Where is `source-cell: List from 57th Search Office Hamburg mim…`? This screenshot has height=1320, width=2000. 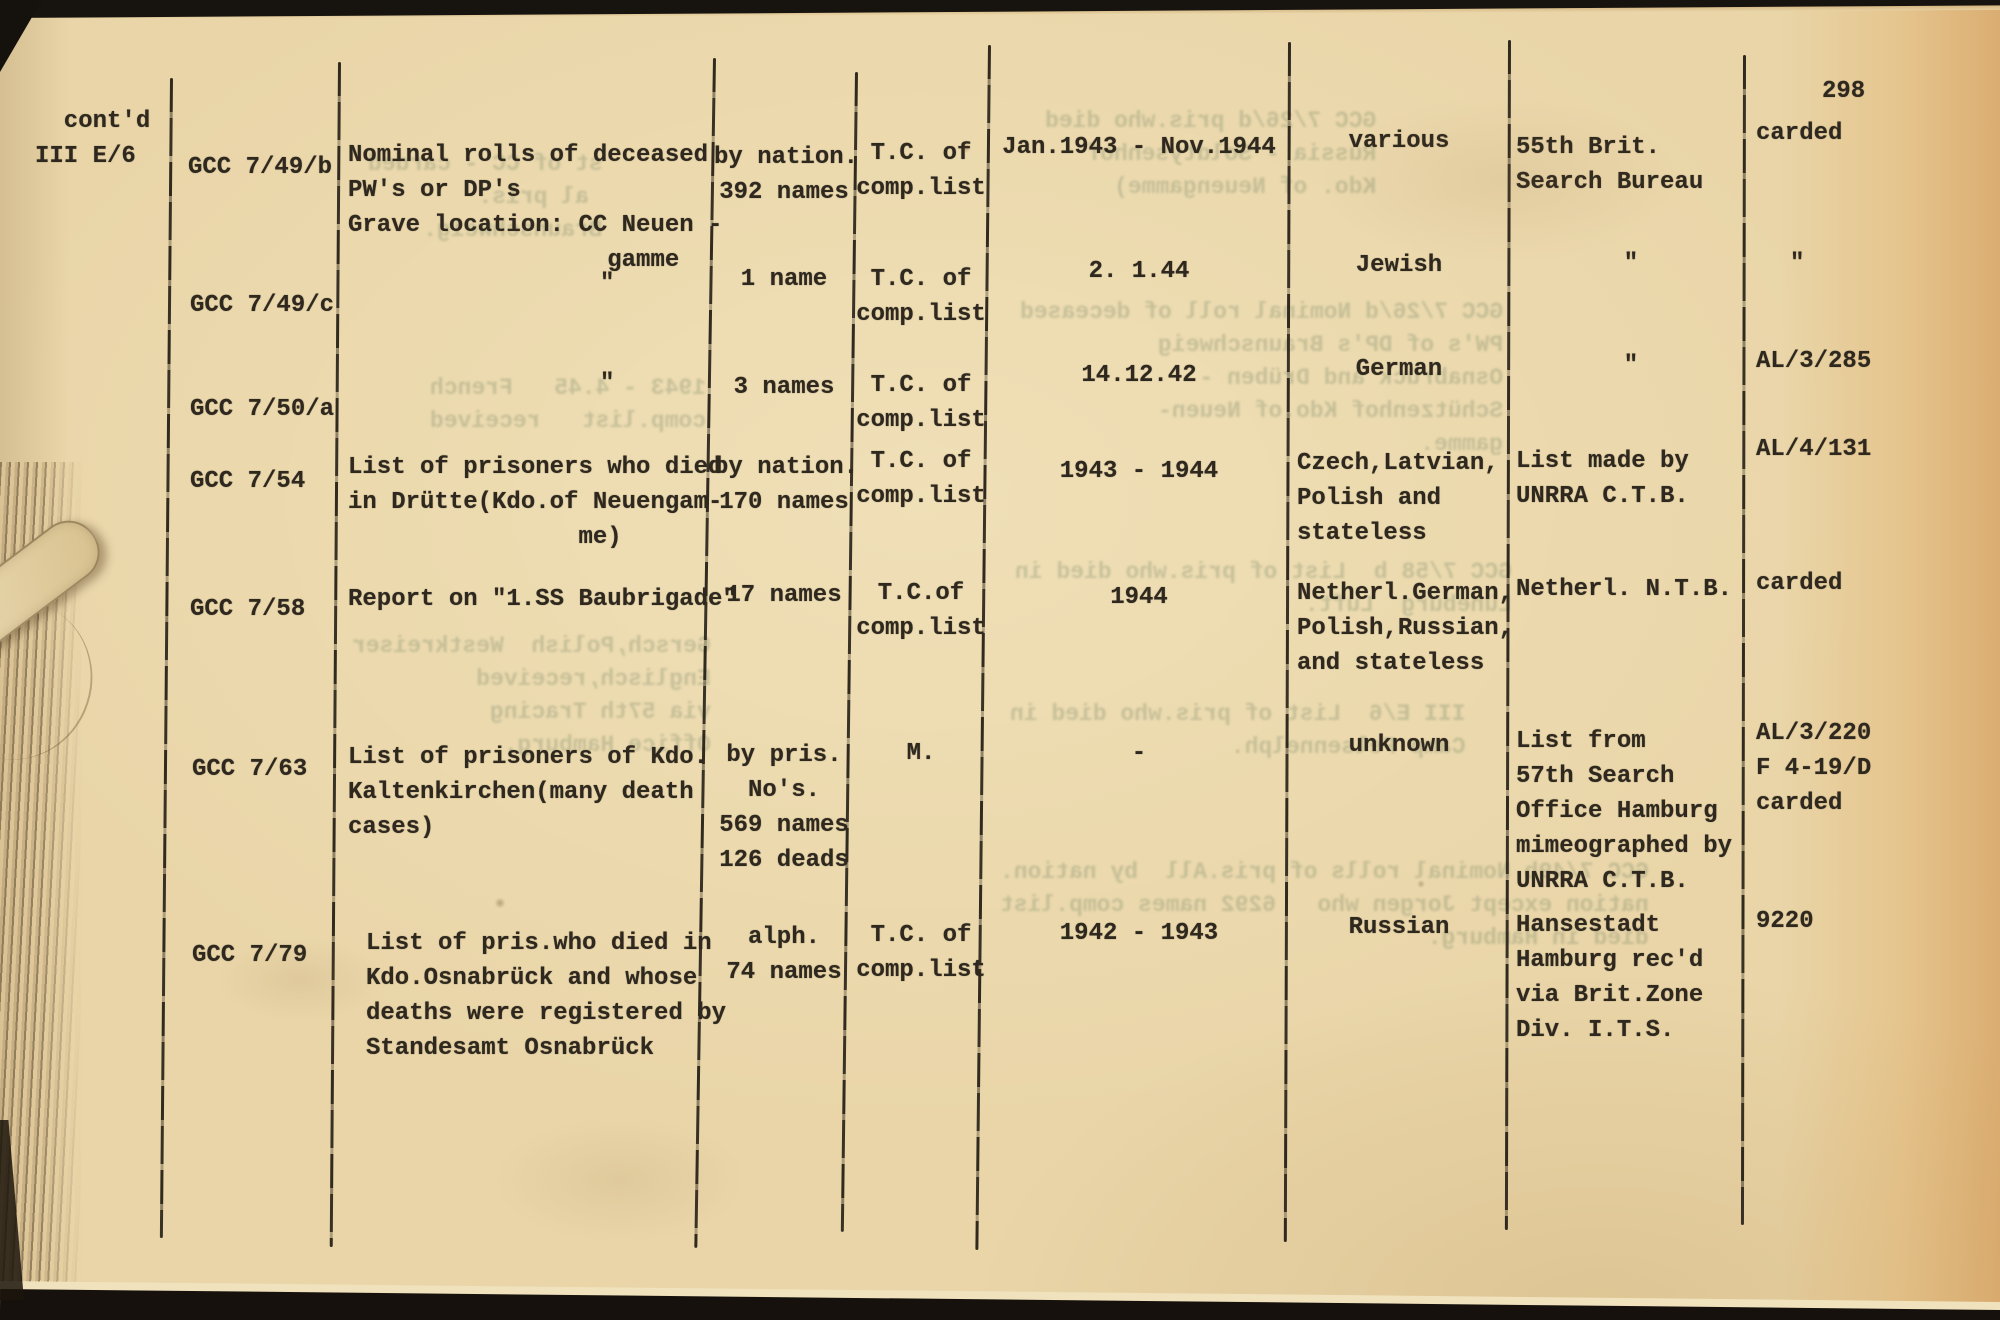
source-cell: List from 57th Search Office Hamburg mim… is located at coordinates (1624, 811).